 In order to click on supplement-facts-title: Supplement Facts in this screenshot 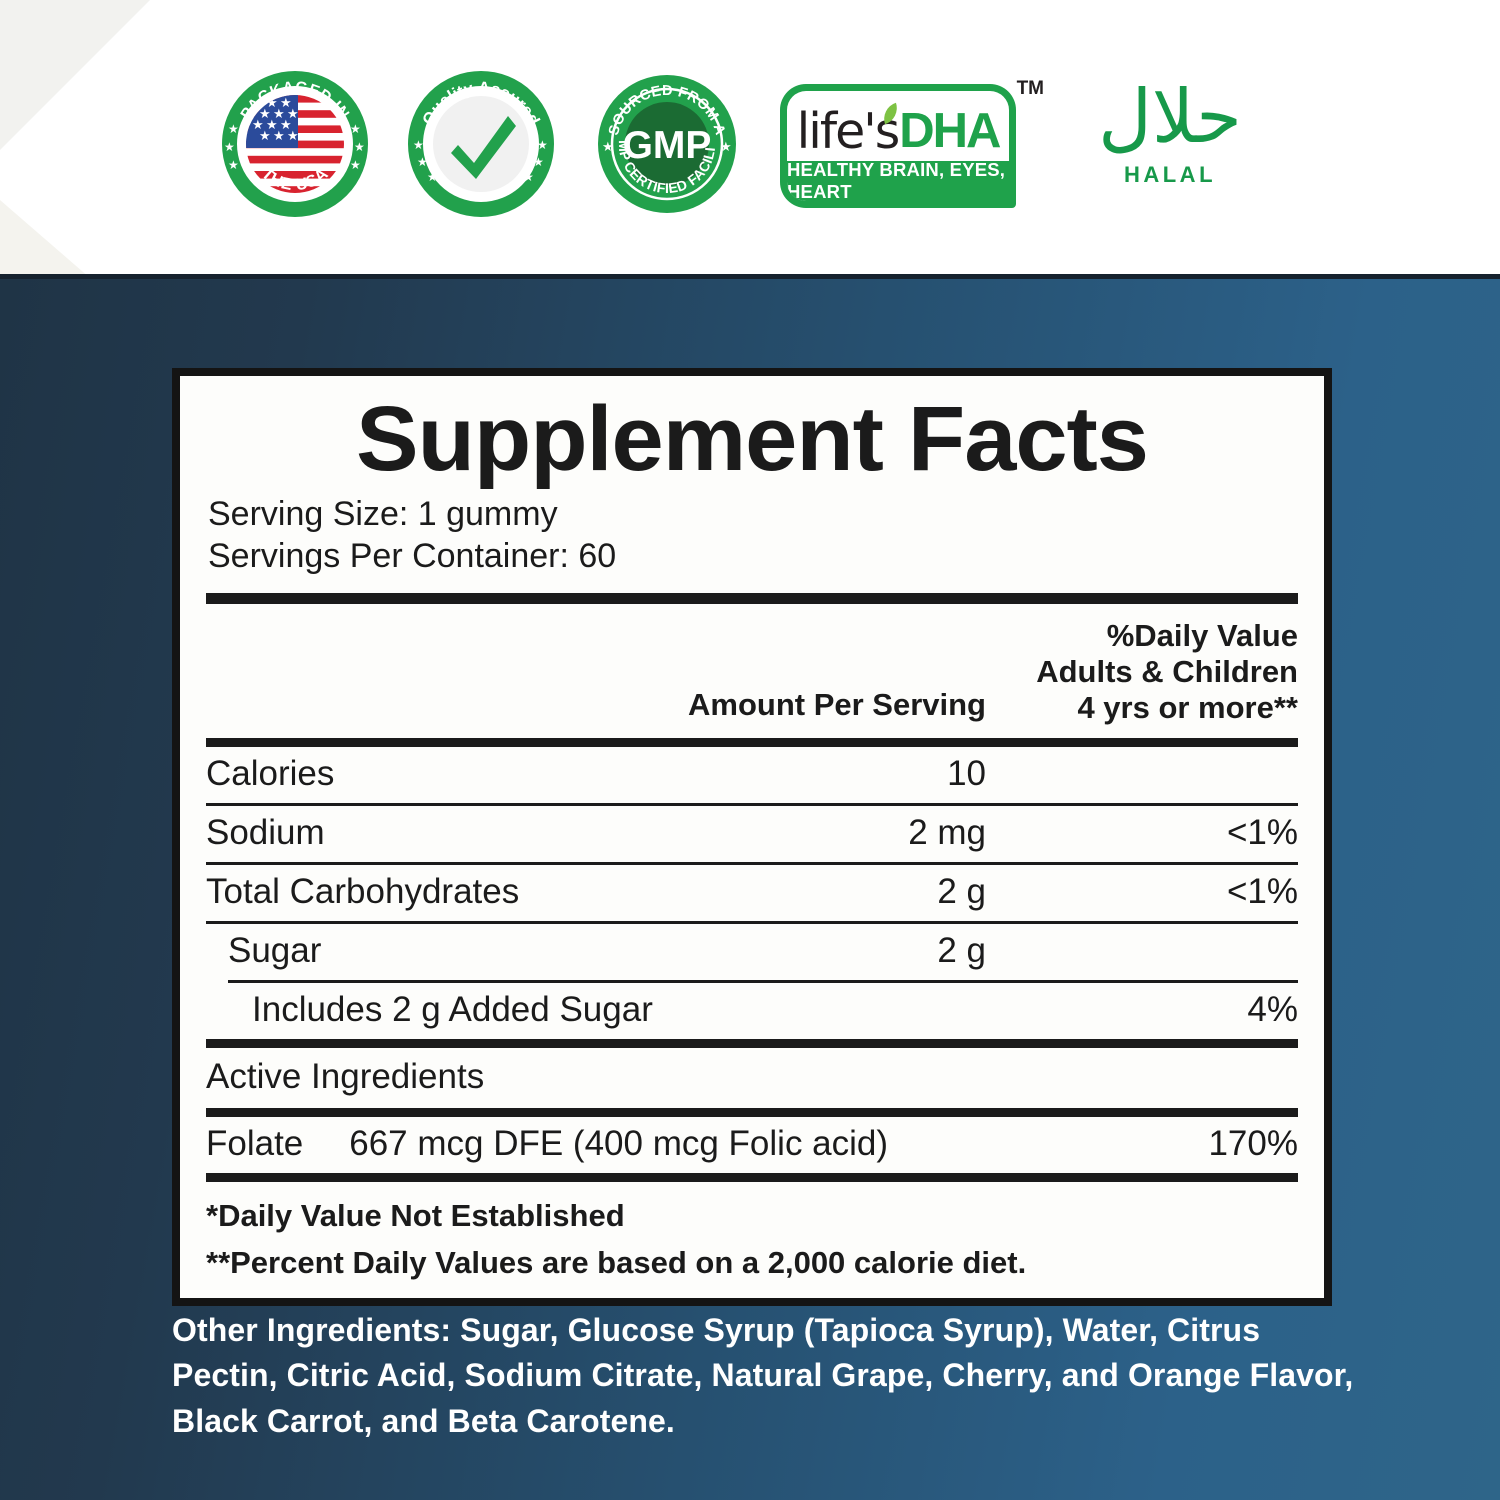, I will do `click(752, 439)`.